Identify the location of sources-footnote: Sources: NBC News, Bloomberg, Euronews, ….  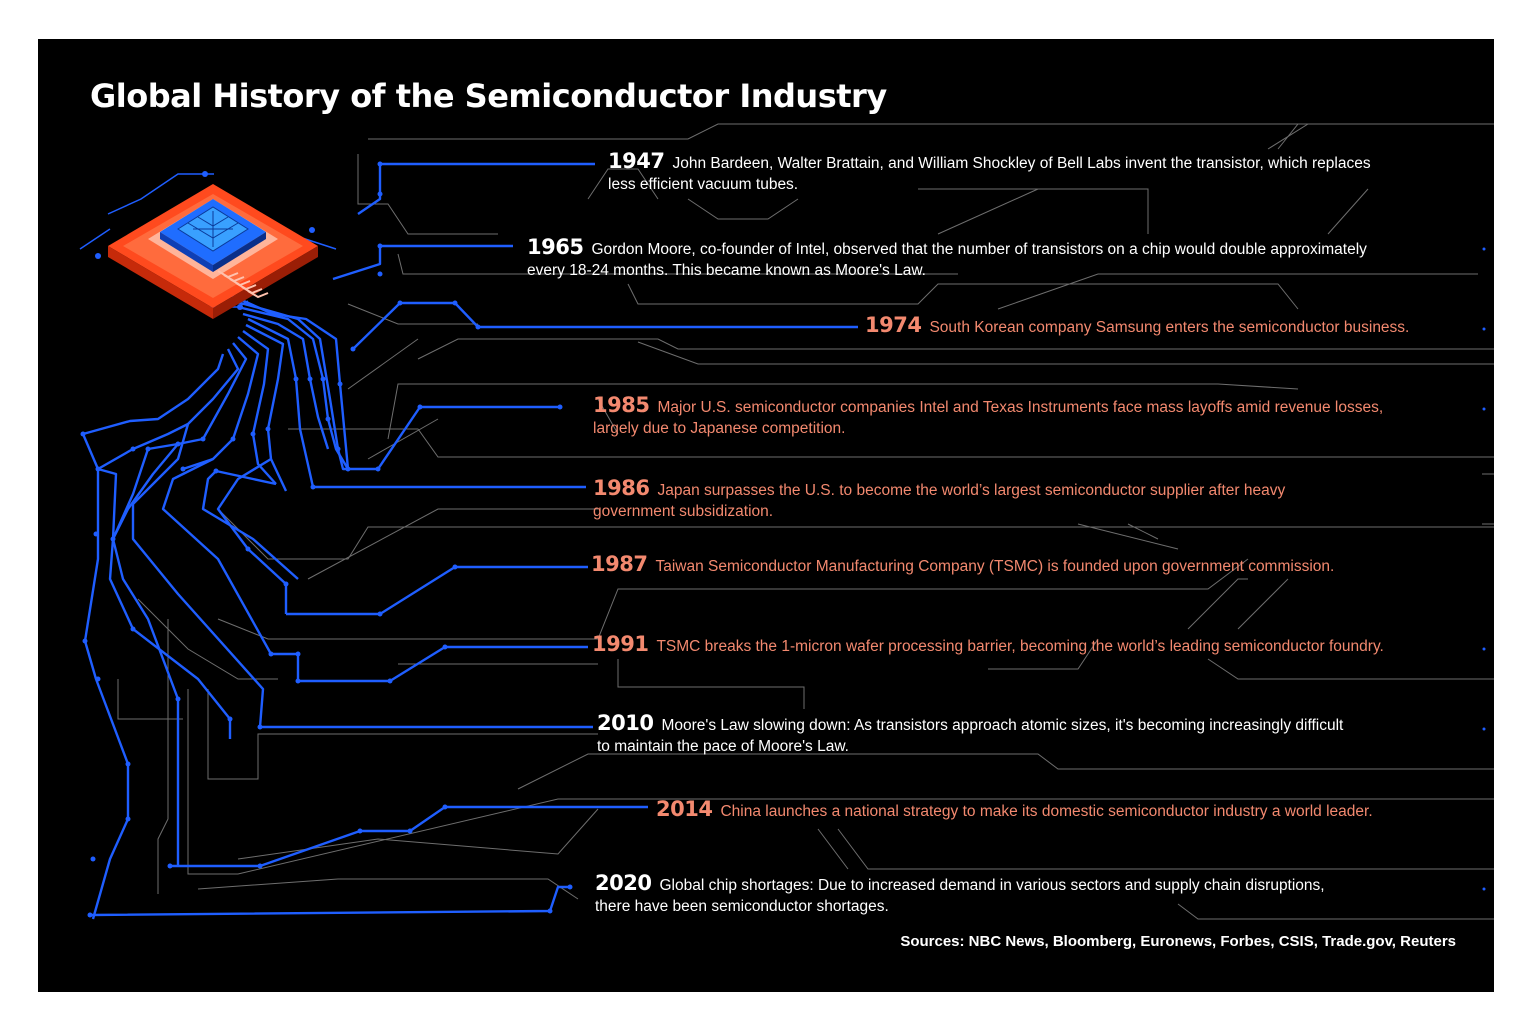
(1178, 941).